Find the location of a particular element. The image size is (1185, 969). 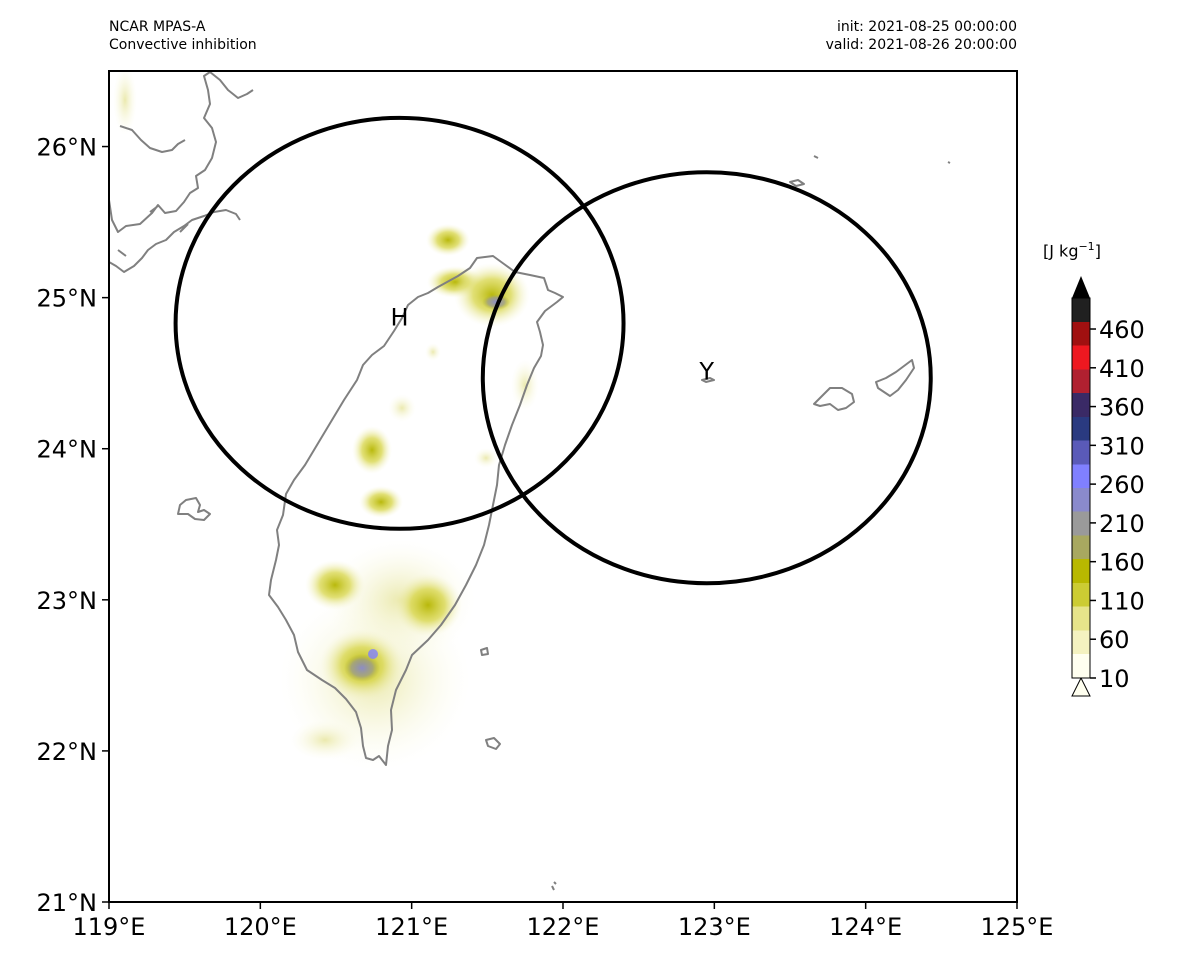

colorbar-tick-label: 60 is located at coordinates (1114, 640).